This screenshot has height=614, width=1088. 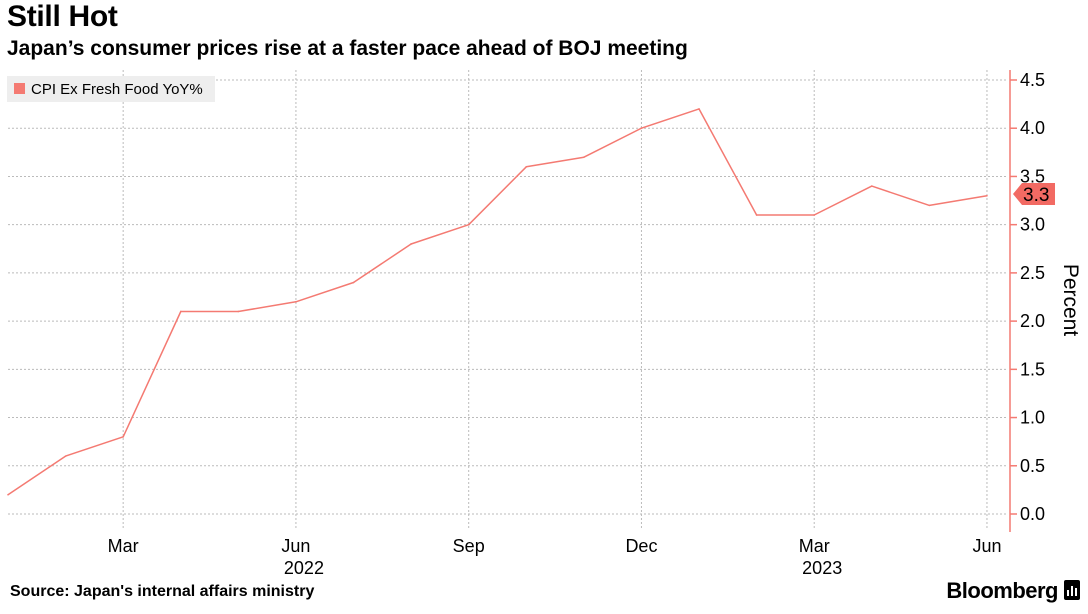 I want to click on last-value-label: 3.3, so click(x=1034, y=194).